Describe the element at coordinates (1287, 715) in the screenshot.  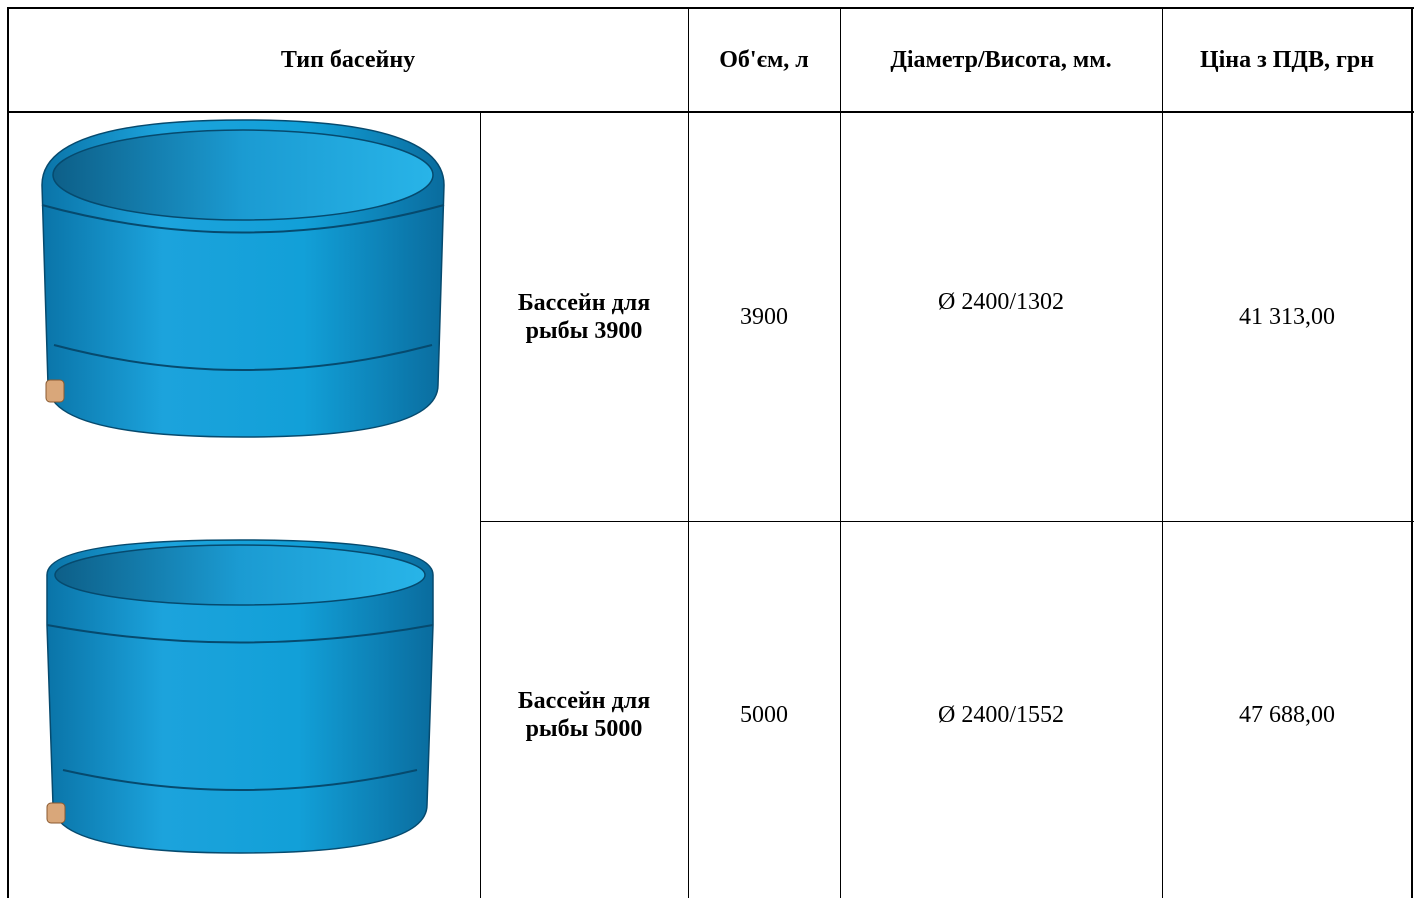
I see `price: 47 688,00` at that location.